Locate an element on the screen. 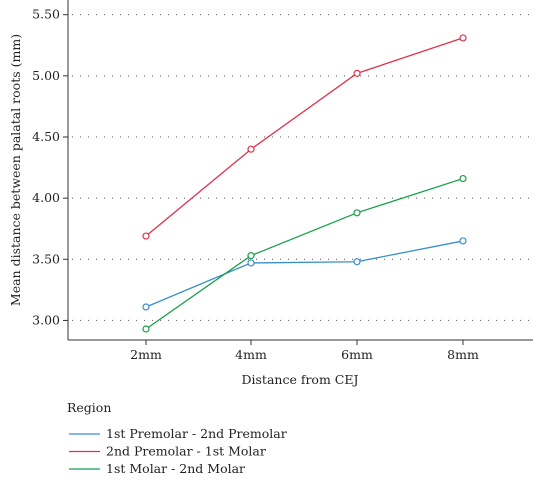 This screenshot has height=485, width=535. y-axis-ticks: 3.00 3.50 4.00 4.50 5.00 5.50 is located at coordinates (50, 167).